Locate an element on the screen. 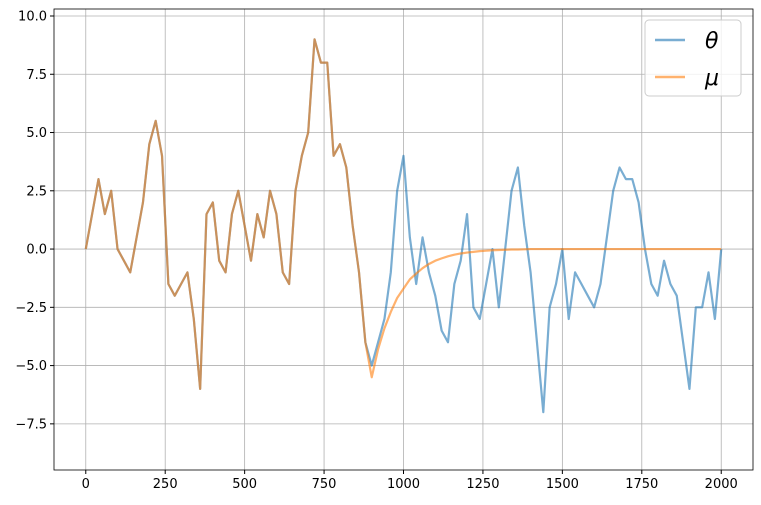 Image resolution: width=761 pixels, height=505 pixels. y-tick-label: 7.5 is located at coordinates (36, 75).